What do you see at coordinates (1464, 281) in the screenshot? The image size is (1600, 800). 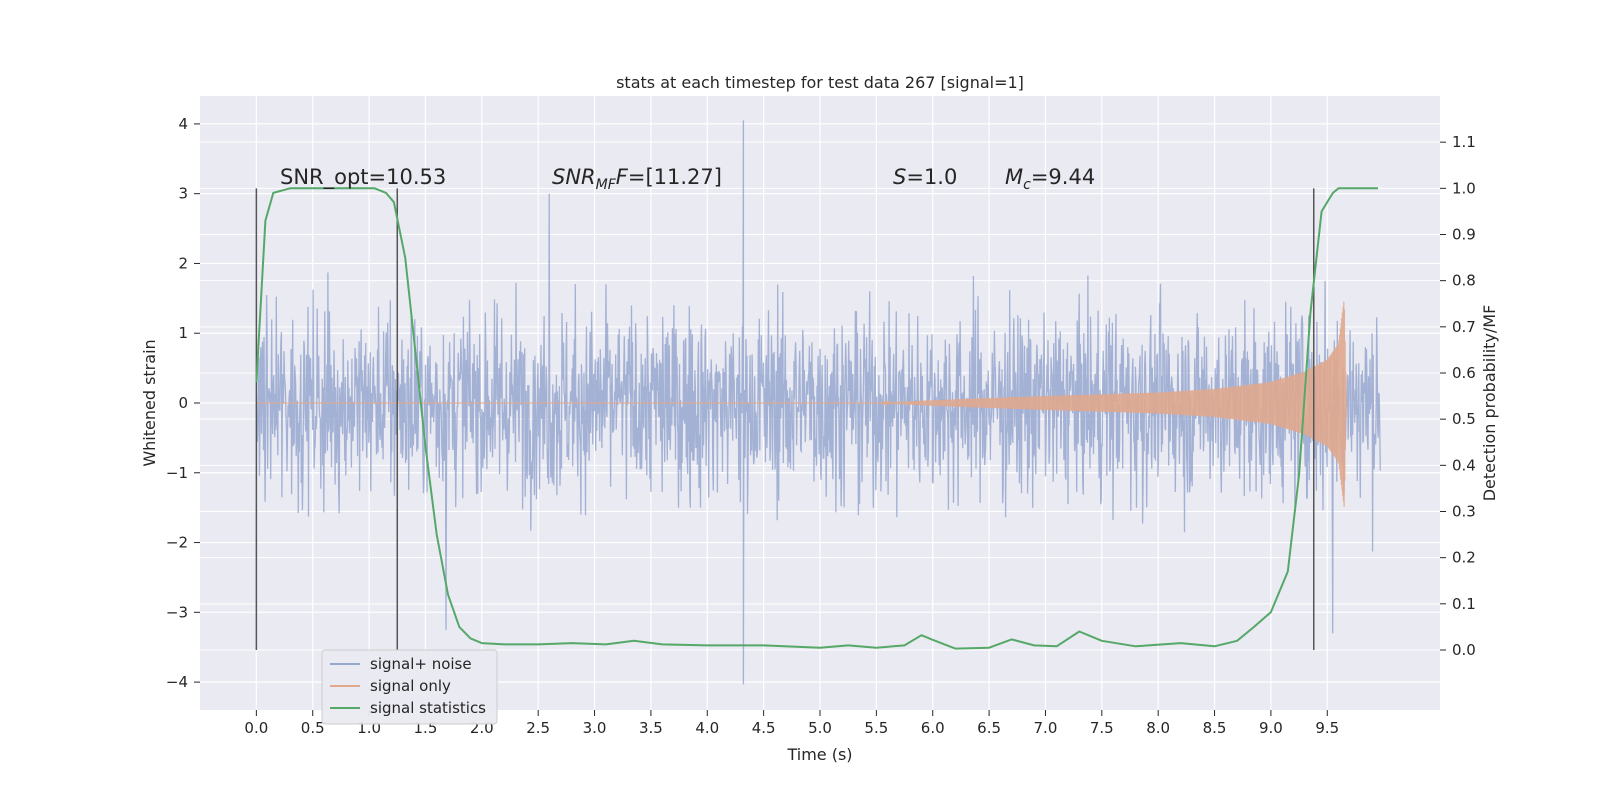 I see `right-y-tick-label: 0.8` at bounding box center [1464, 281].